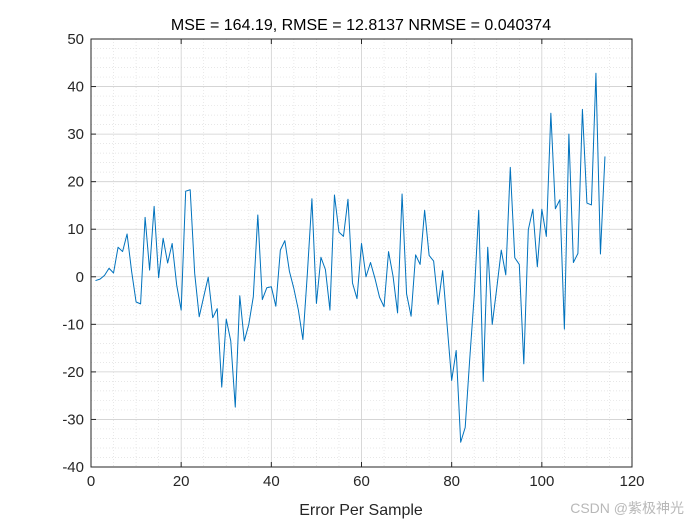 The height and width of the screenshot is (525, 700). I want to click on watermark-text: CSDN @紫极神光, so click(627, 508).